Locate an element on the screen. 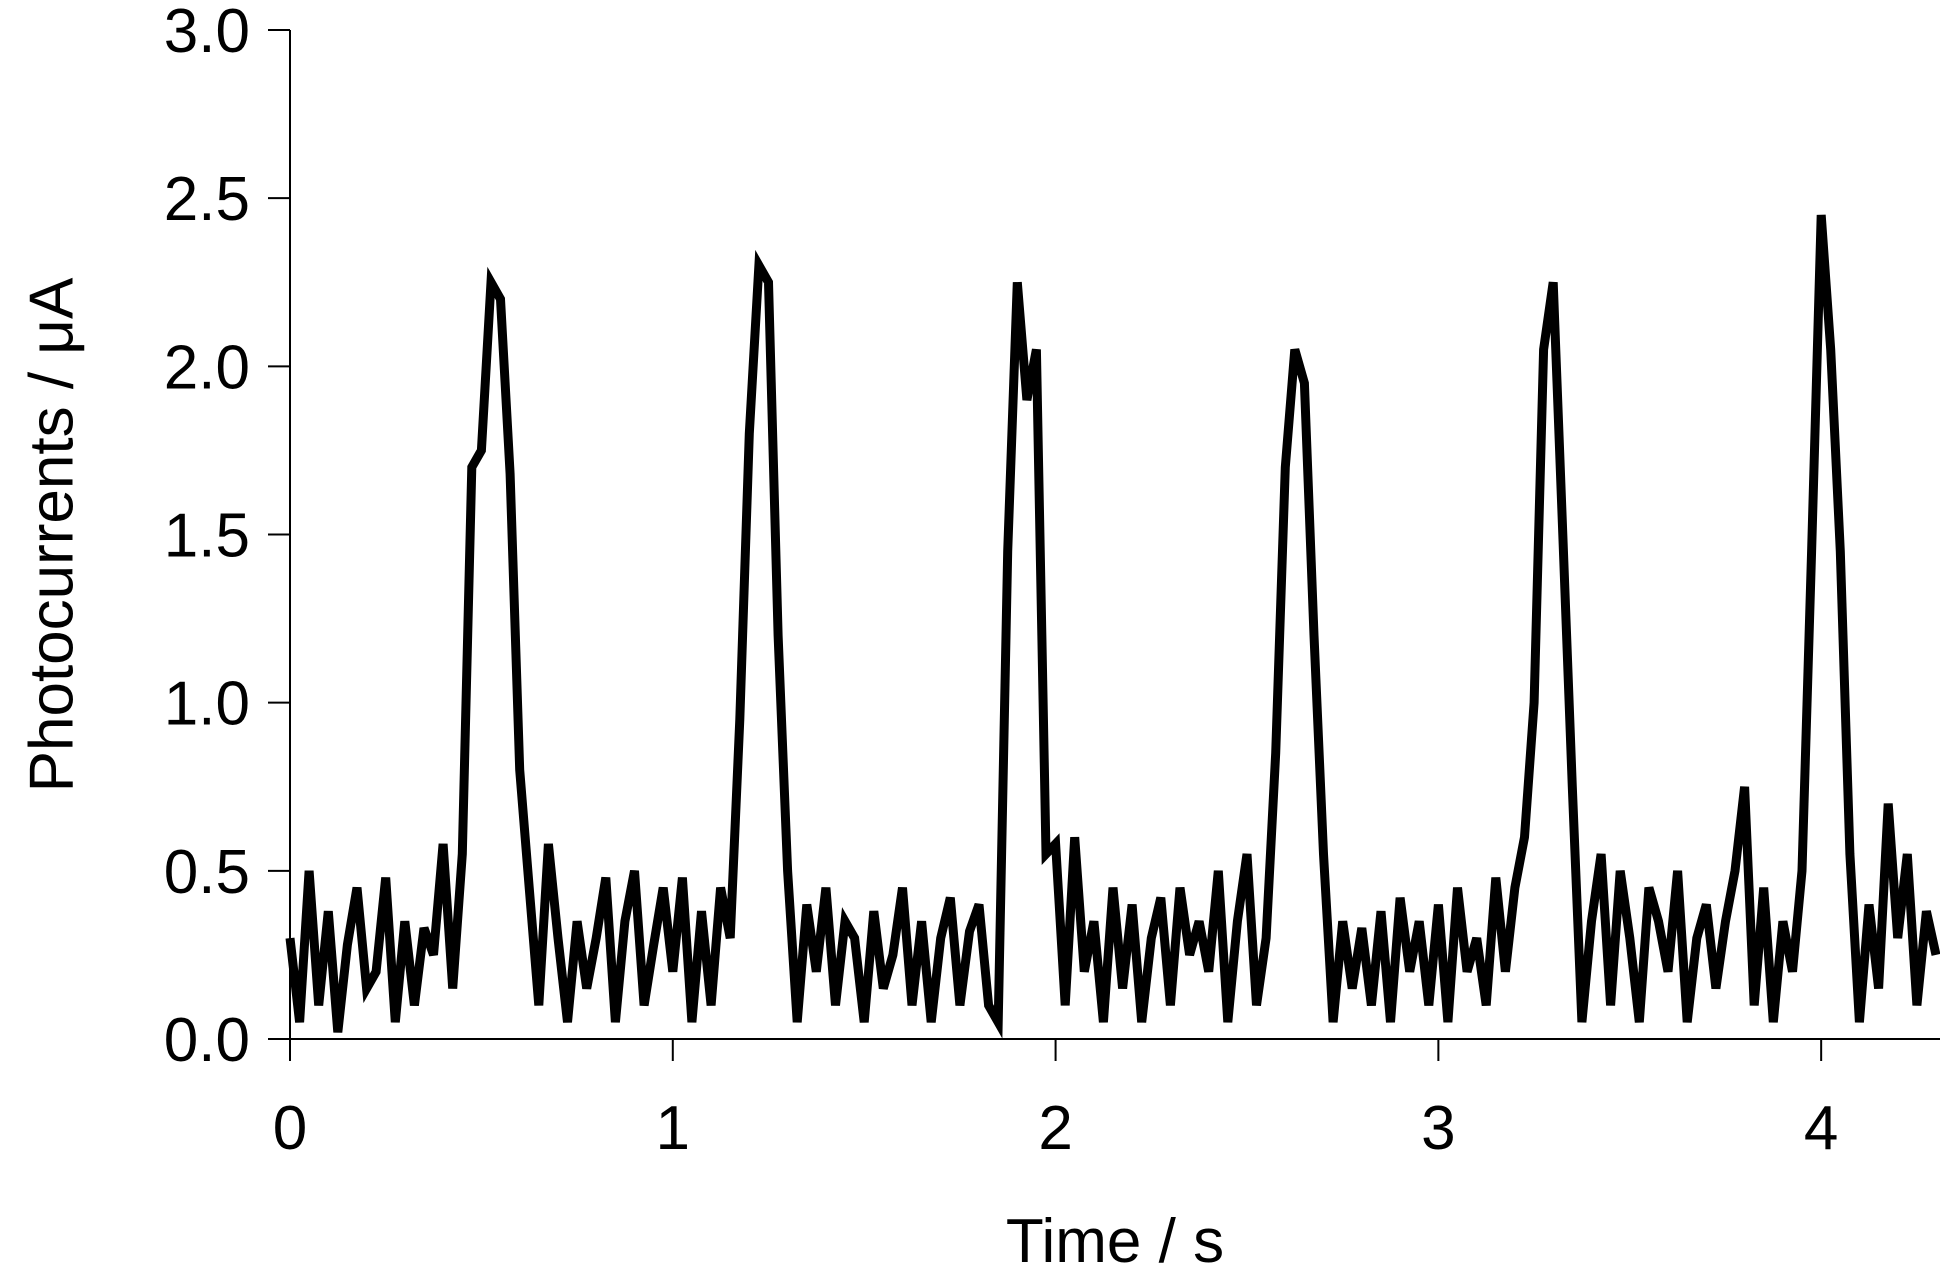 The height and width of the screenshot is (1276, 1940). x-tick-label: 1 is located at coordinates (673, 1128).